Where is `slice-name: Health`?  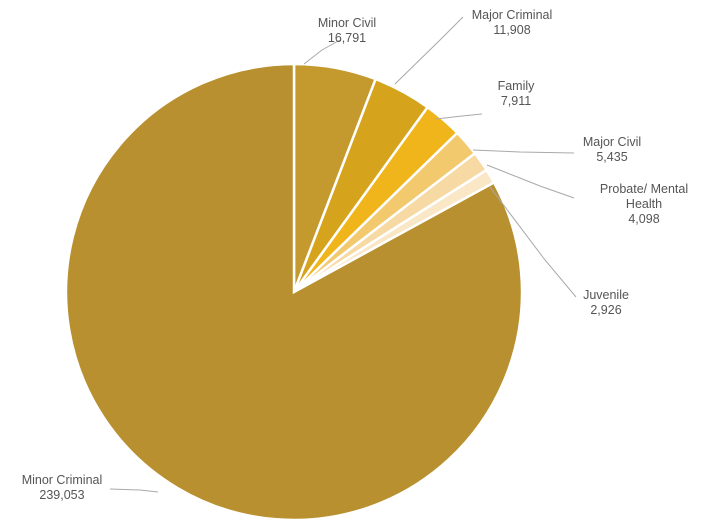
slice-name: Health is located at coordinates (644, 204).